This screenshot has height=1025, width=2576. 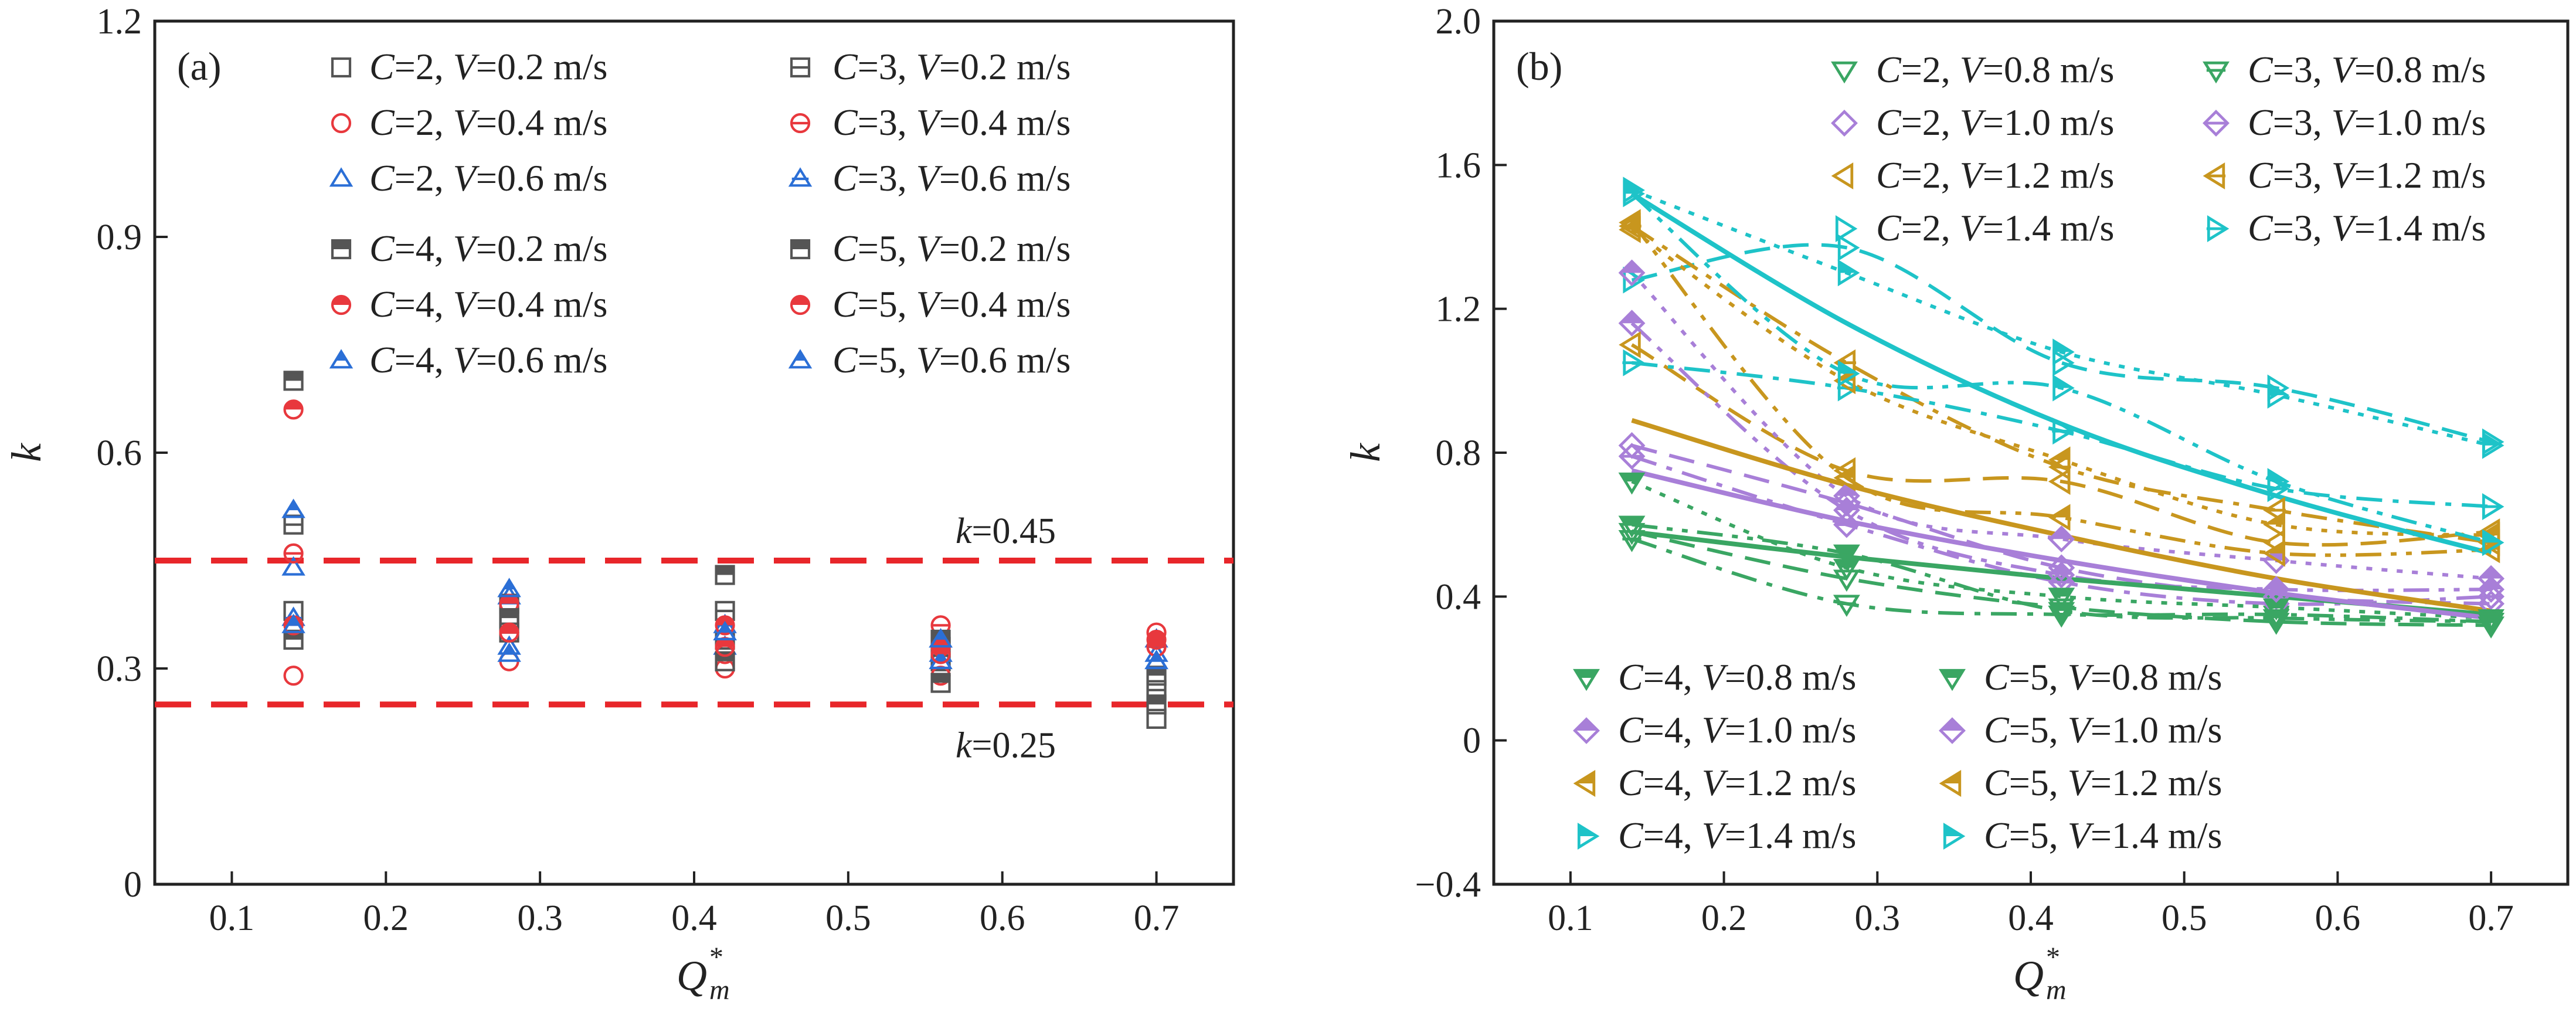 What do you see at coordinates (120, 669) in the screenshot?
I see `y-tick-label: 0.3` at bounding box center [120, 669].